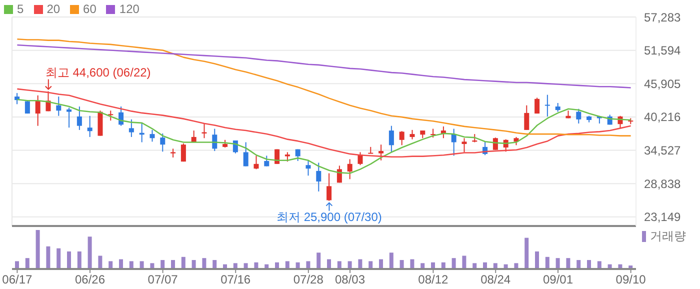  I want to click on x-tick-label: 06/17, so click(17, 279).